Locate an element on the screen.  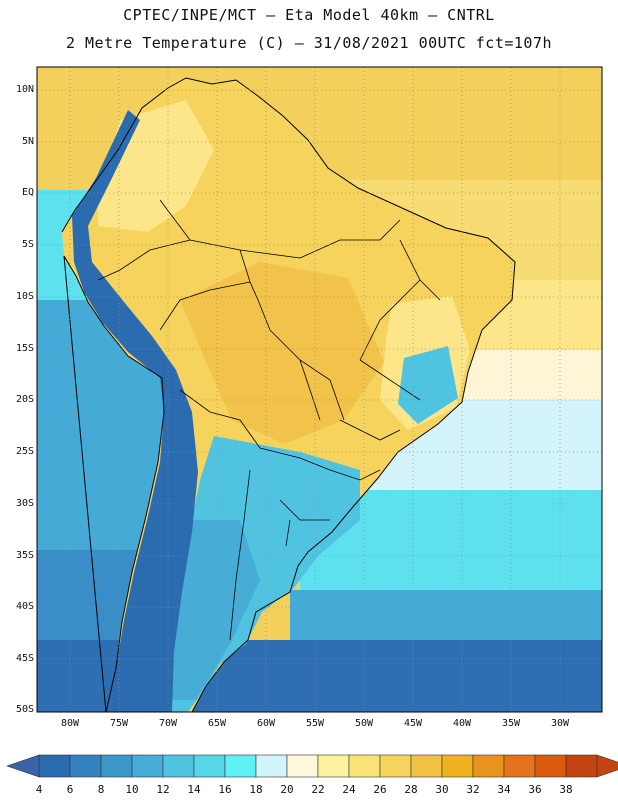
colorbar-label: 28 is located at coordinates (411, 789).